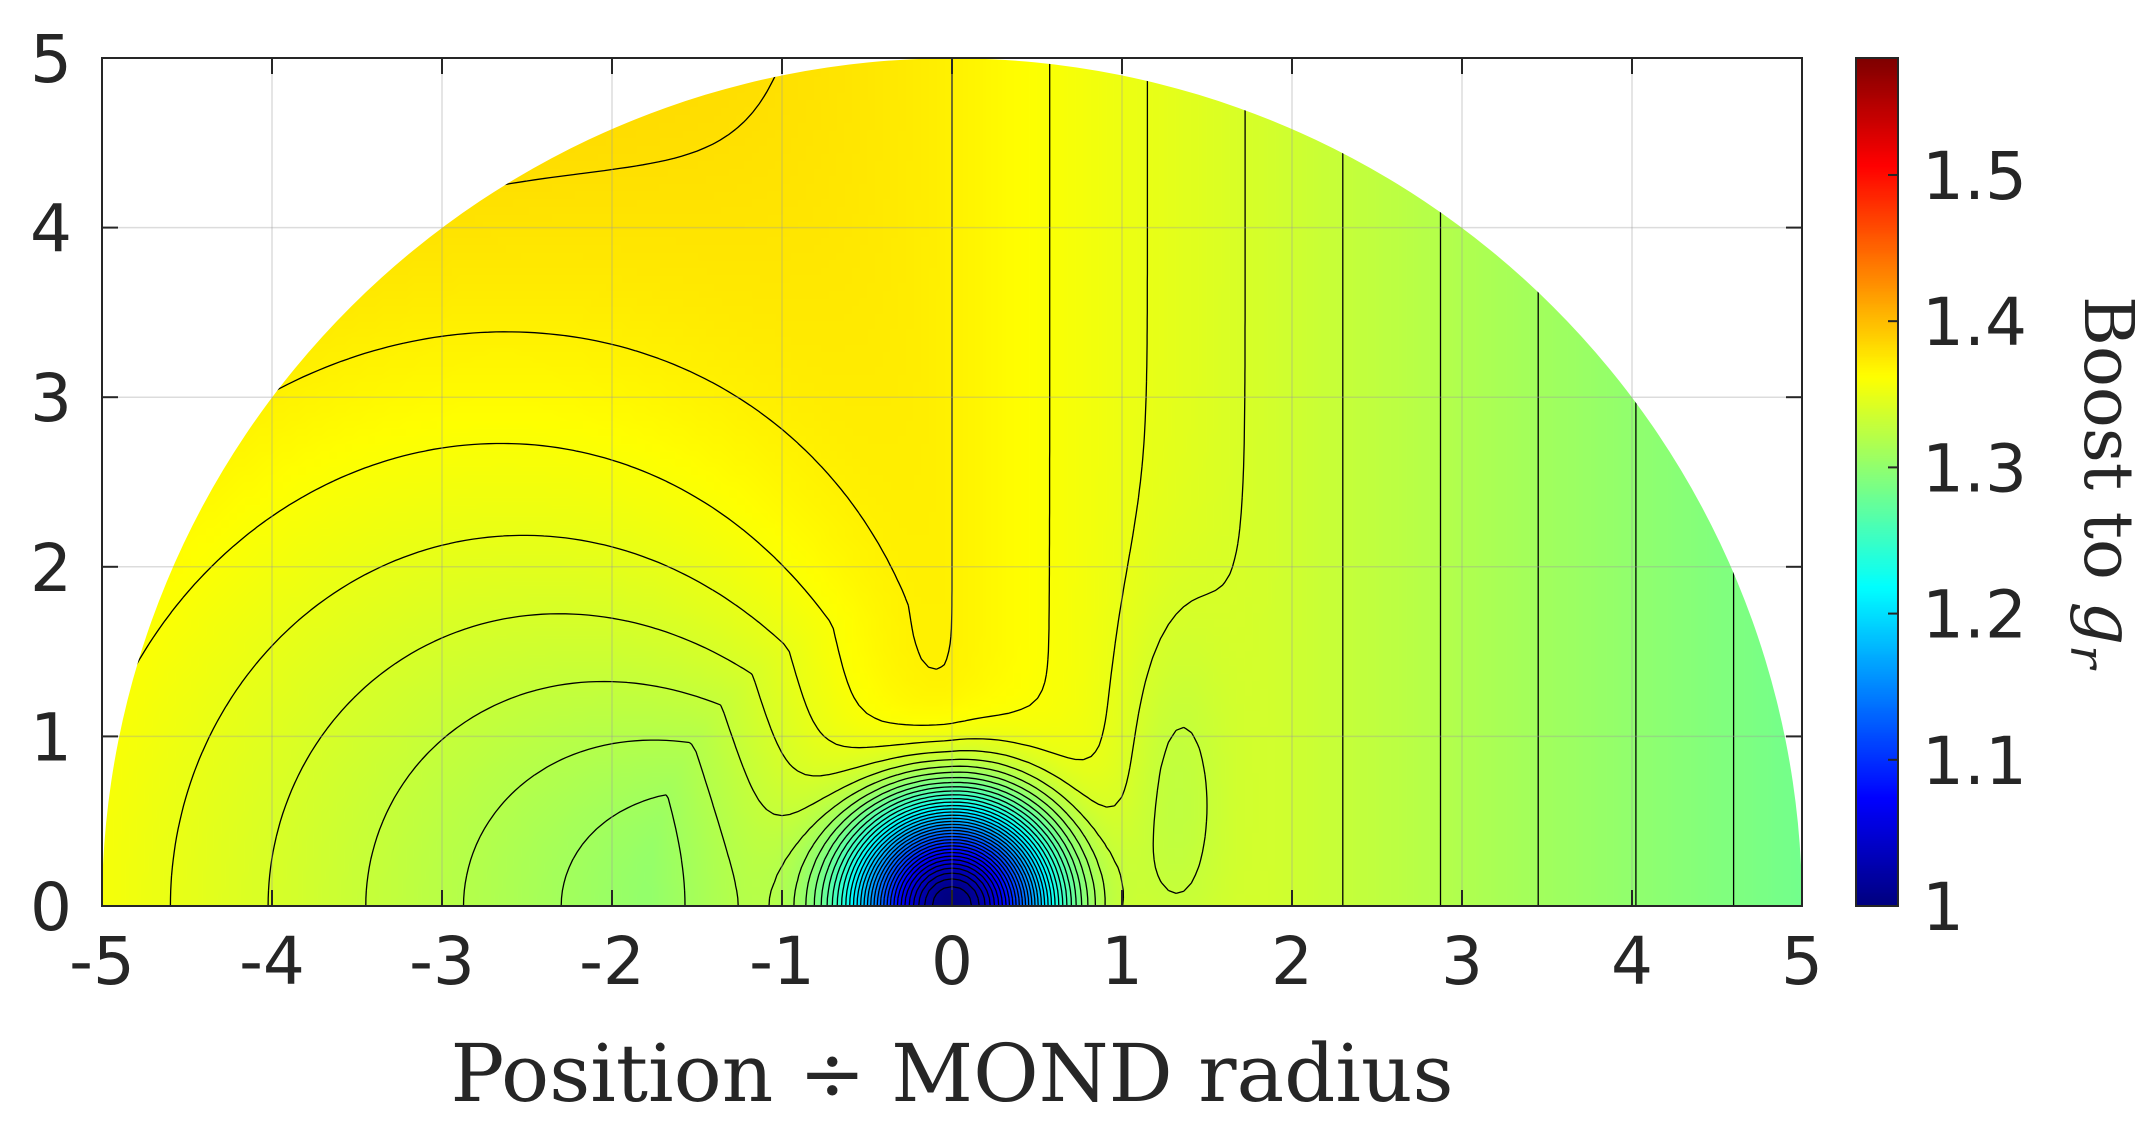 This screenshot has width=2155, height=1140. Describe the element at coordinates (51, 483) in the screenshot. I see `y-axis-tick-labels: 0 1 2 3 4 5` at that location.